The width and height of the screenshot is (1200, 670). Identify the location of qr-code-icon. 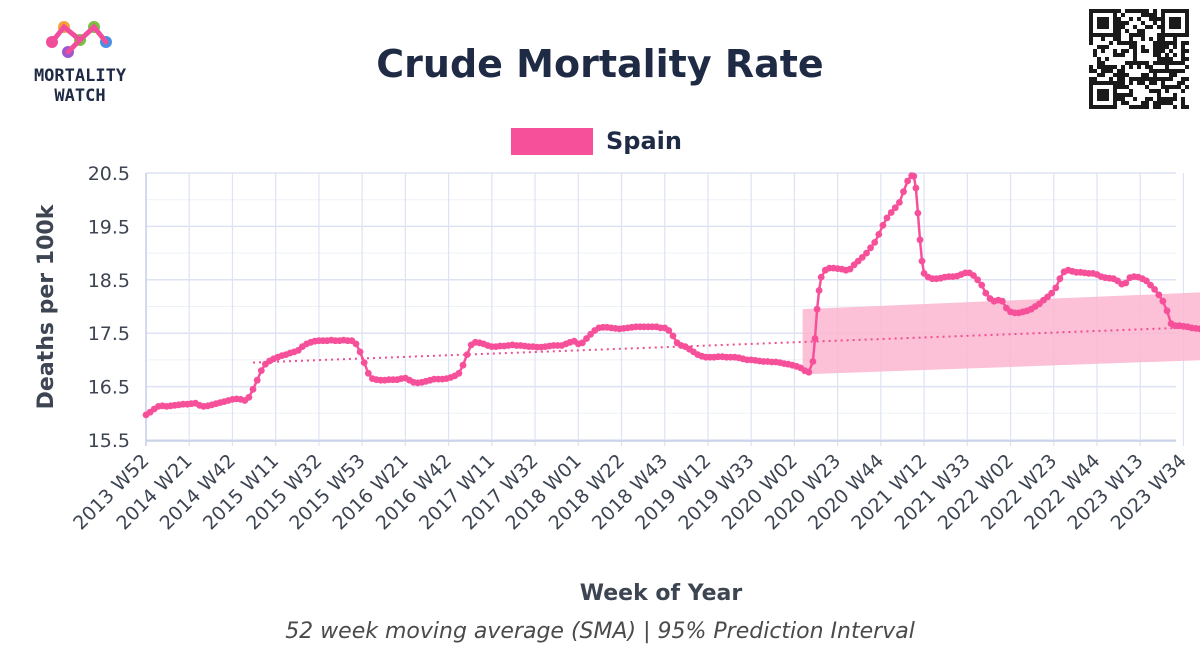
(1139, 59).